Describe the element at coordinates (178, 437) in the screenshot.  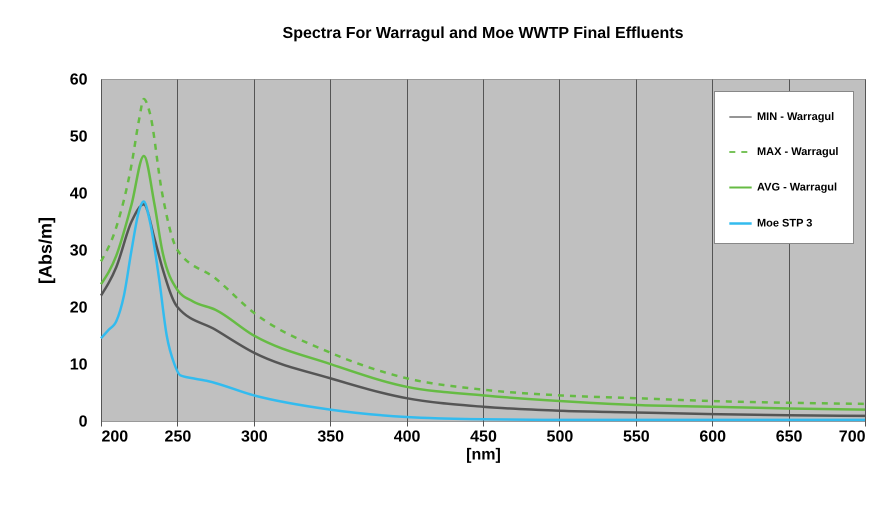
I see `x-tick-label: 250` at that location.